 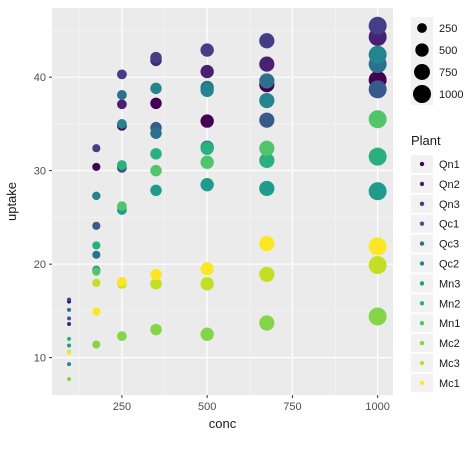 What do you see at coordinates (448, 51) in the screenshot?
I see `size-legend-label: 500` at bounding box center [448, 51].